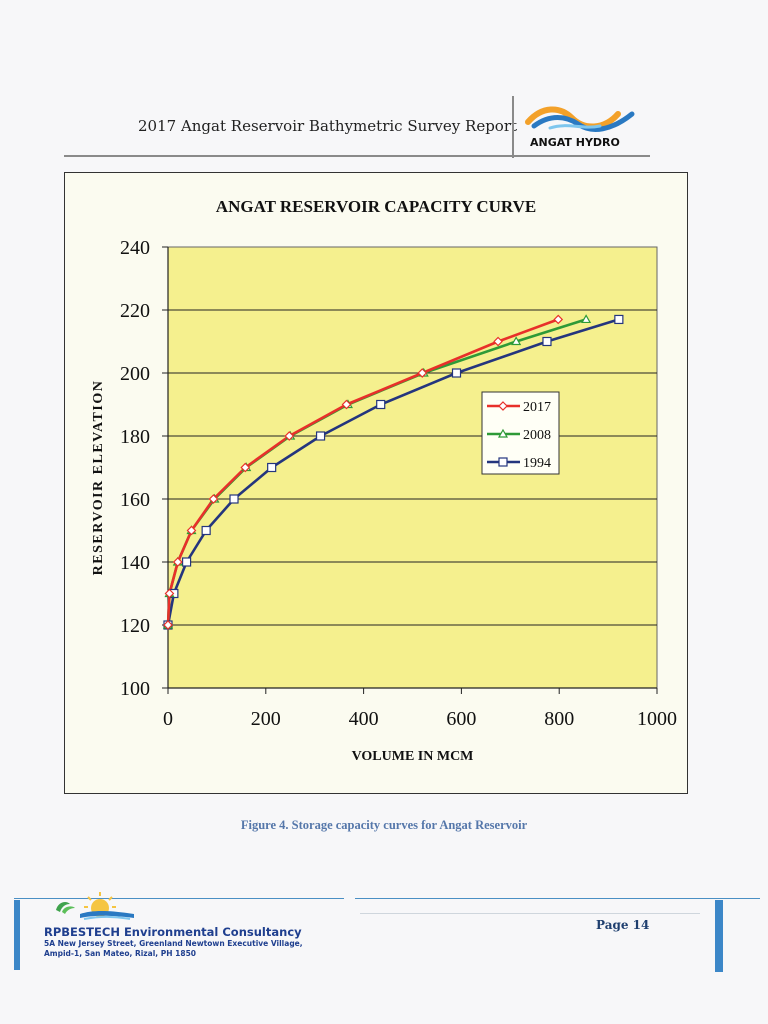 Image resolution: width=768 pixels, height=1024 pixels. I want to click on x-tick-label: 1000, so click(657, 719).